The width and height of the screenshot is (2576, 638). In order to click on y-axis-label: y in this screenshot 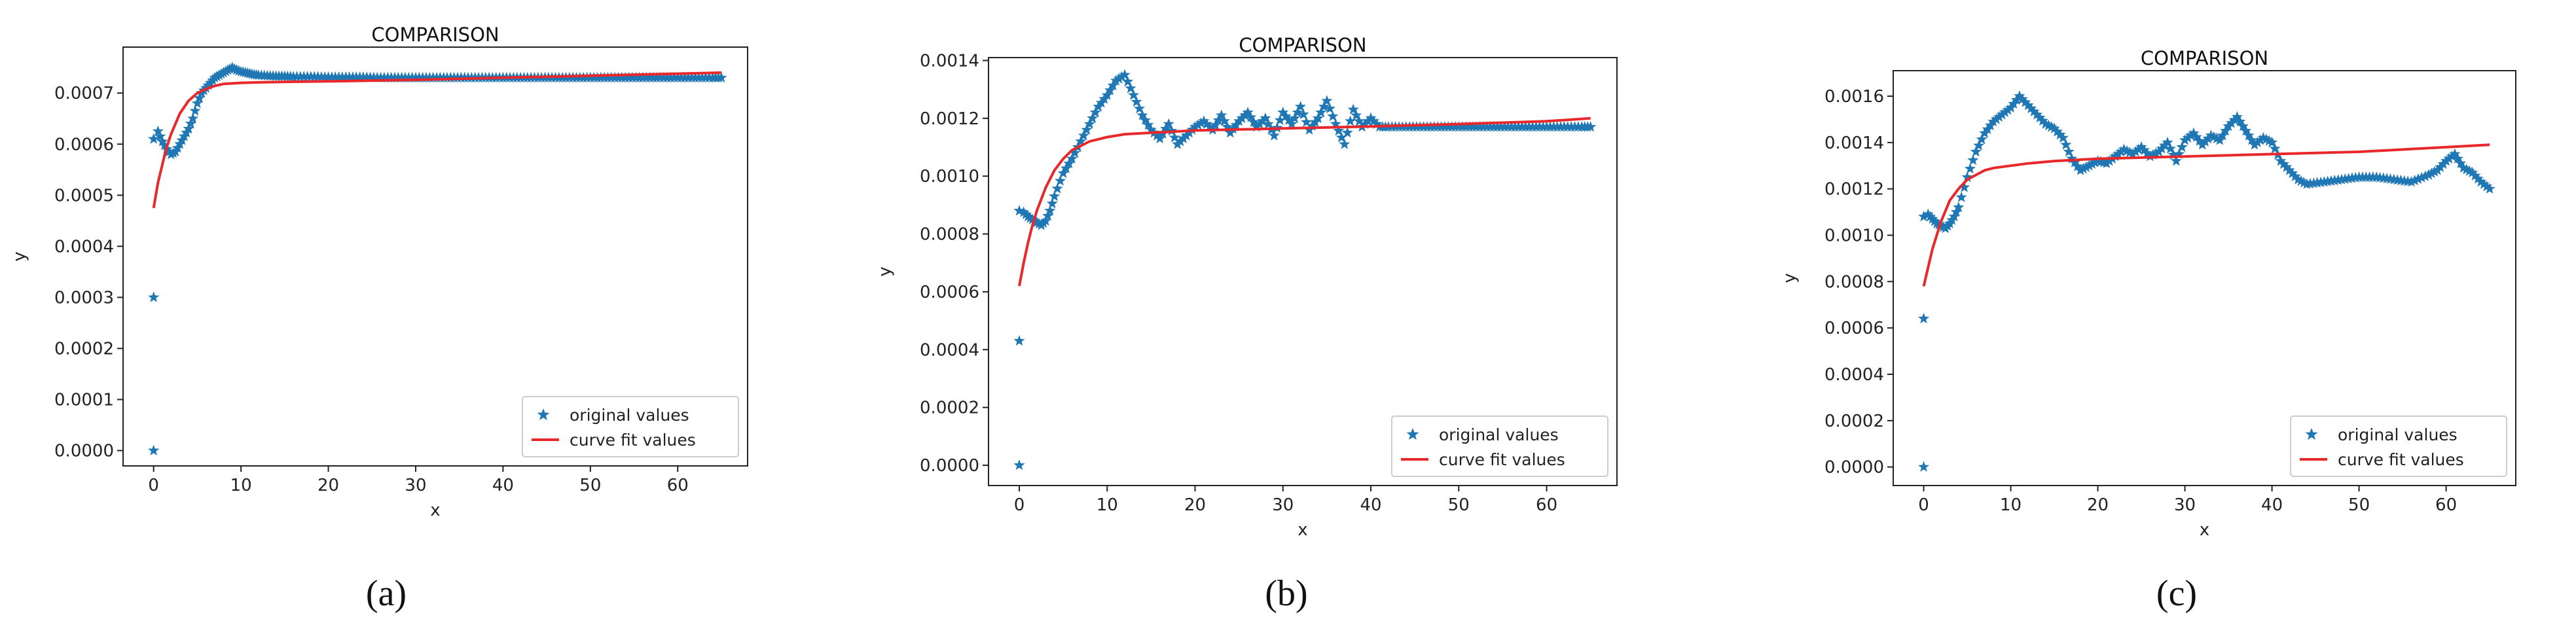, I will do `click(885, 271)`.